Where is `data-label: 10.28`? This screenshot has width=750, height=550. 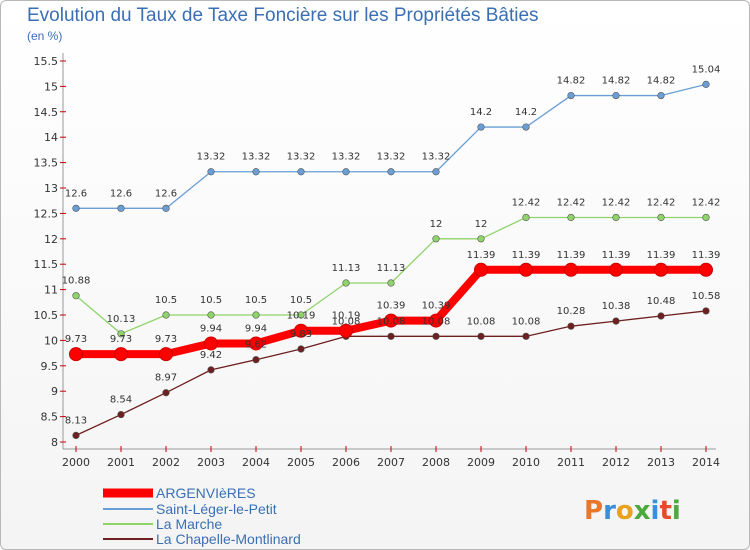 data-label: 10.28 is located at coordinates (571, 311).